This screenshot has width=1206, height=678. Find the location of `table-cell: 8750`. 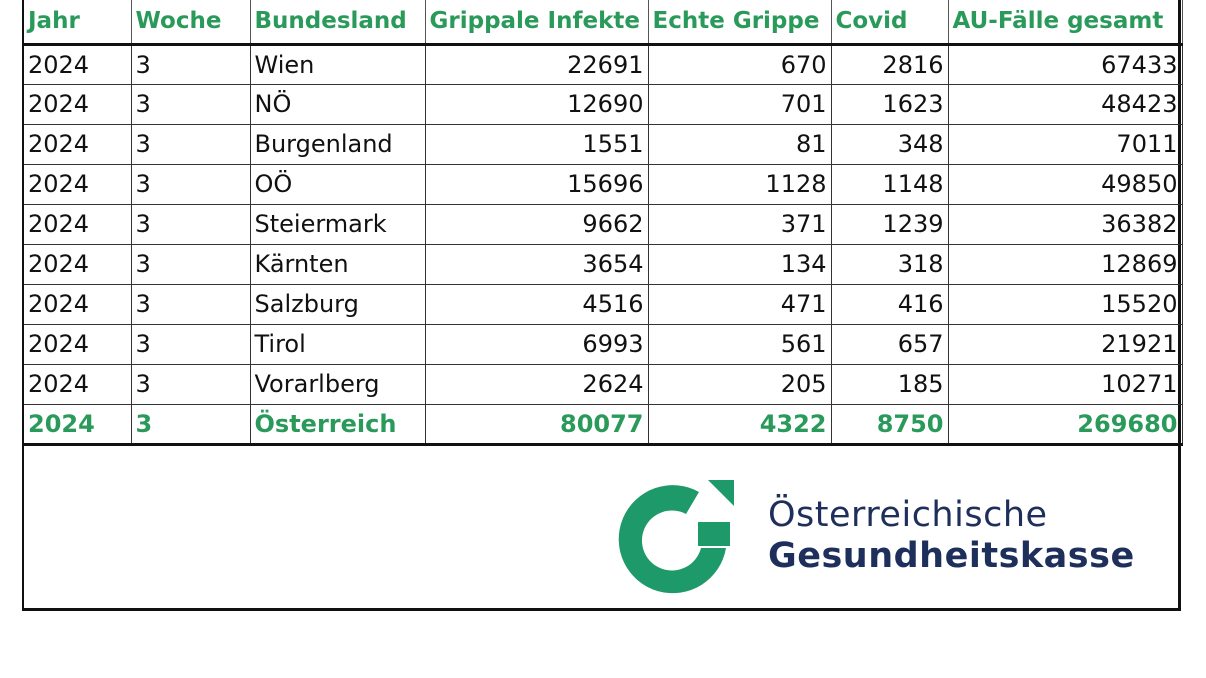

table-cell: 8750 is located at coordinates (890, 425).